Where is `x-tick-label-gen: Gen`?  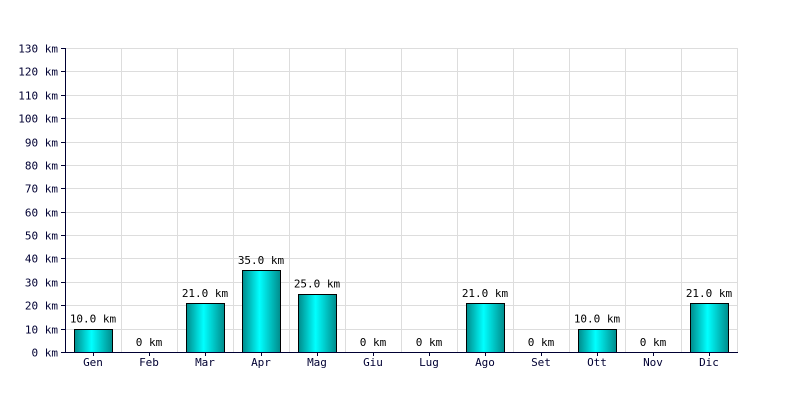 x-tick-label-gen: Gen is located at coordinates (93, 362).